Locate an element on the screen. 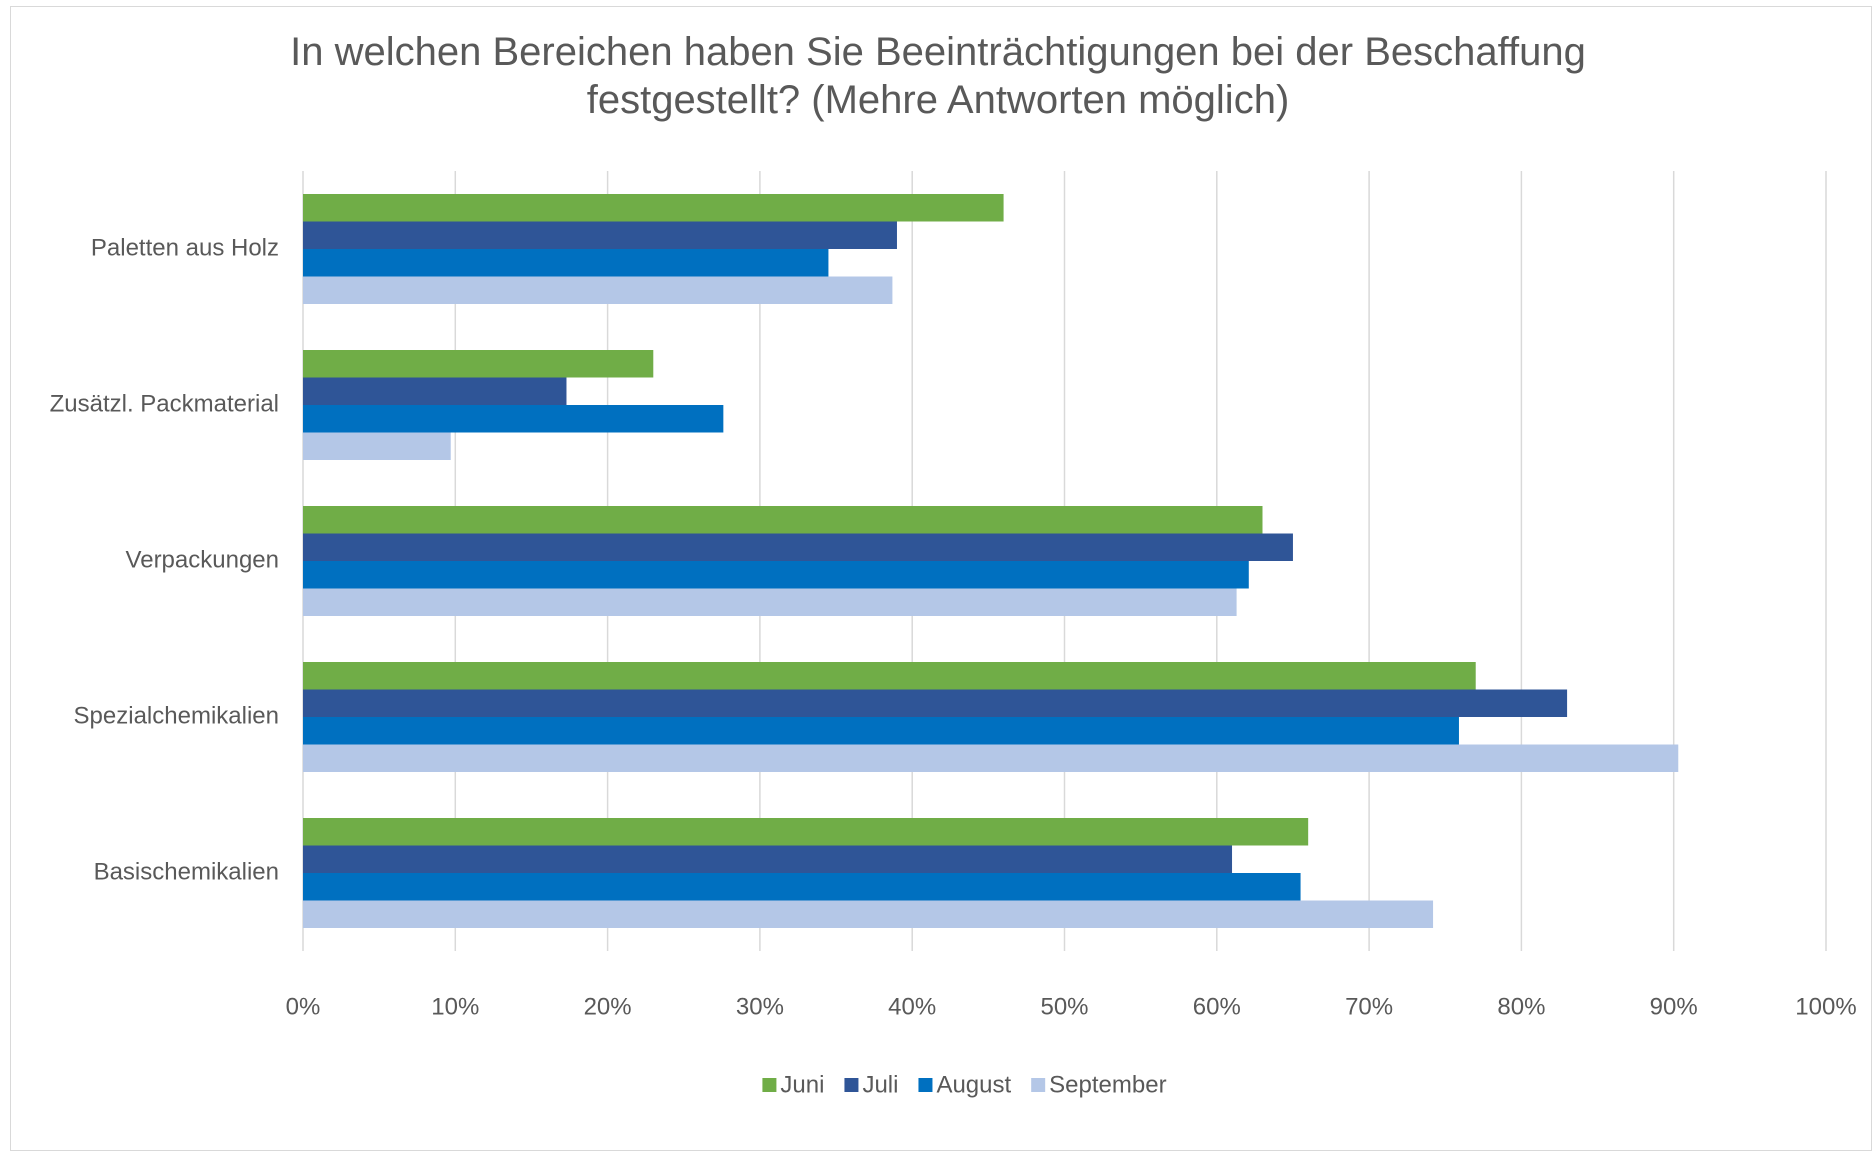 The width and height of the screenshot is (1876, 1153). x-tick-label: 90% is located at coordinates (1674, 1006).